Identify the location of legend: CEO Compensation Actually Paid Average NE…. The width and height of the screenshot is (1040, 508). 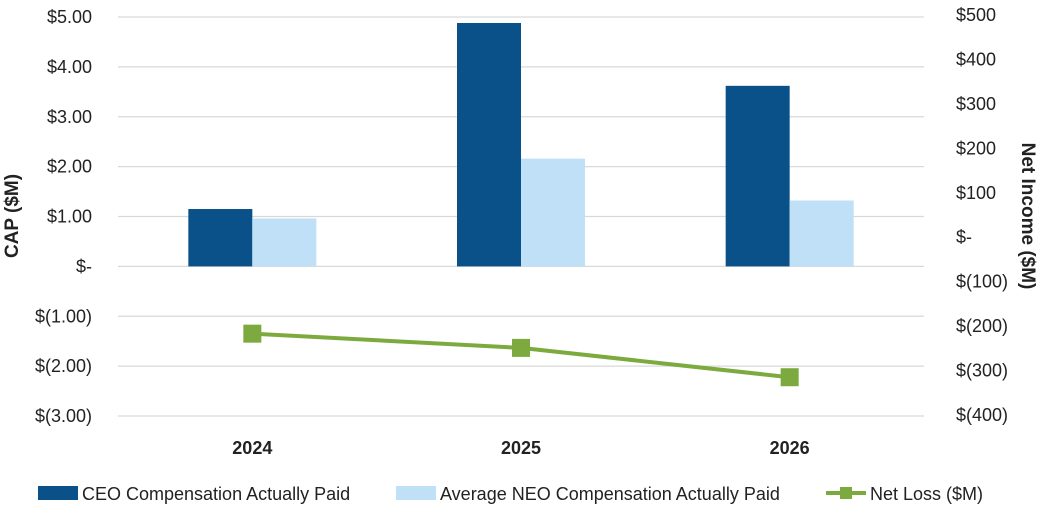
(510, 494).